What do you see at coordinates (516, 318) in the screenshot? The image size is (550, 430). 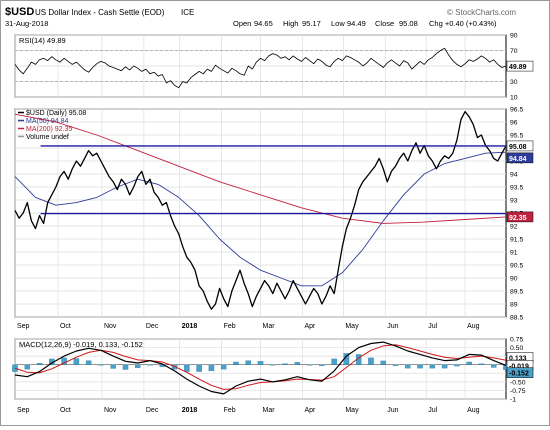 I see `price-ytick-16: 88.5` at bounding box center [516, 318].